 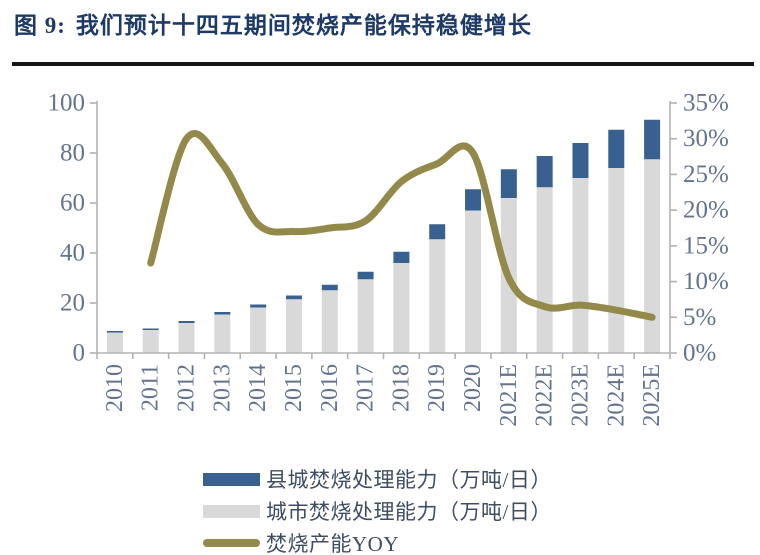 What do you see at coordinates (437, 232) in the screenshot?
I see `bar-county-2019` at bounding box center [437, 232].